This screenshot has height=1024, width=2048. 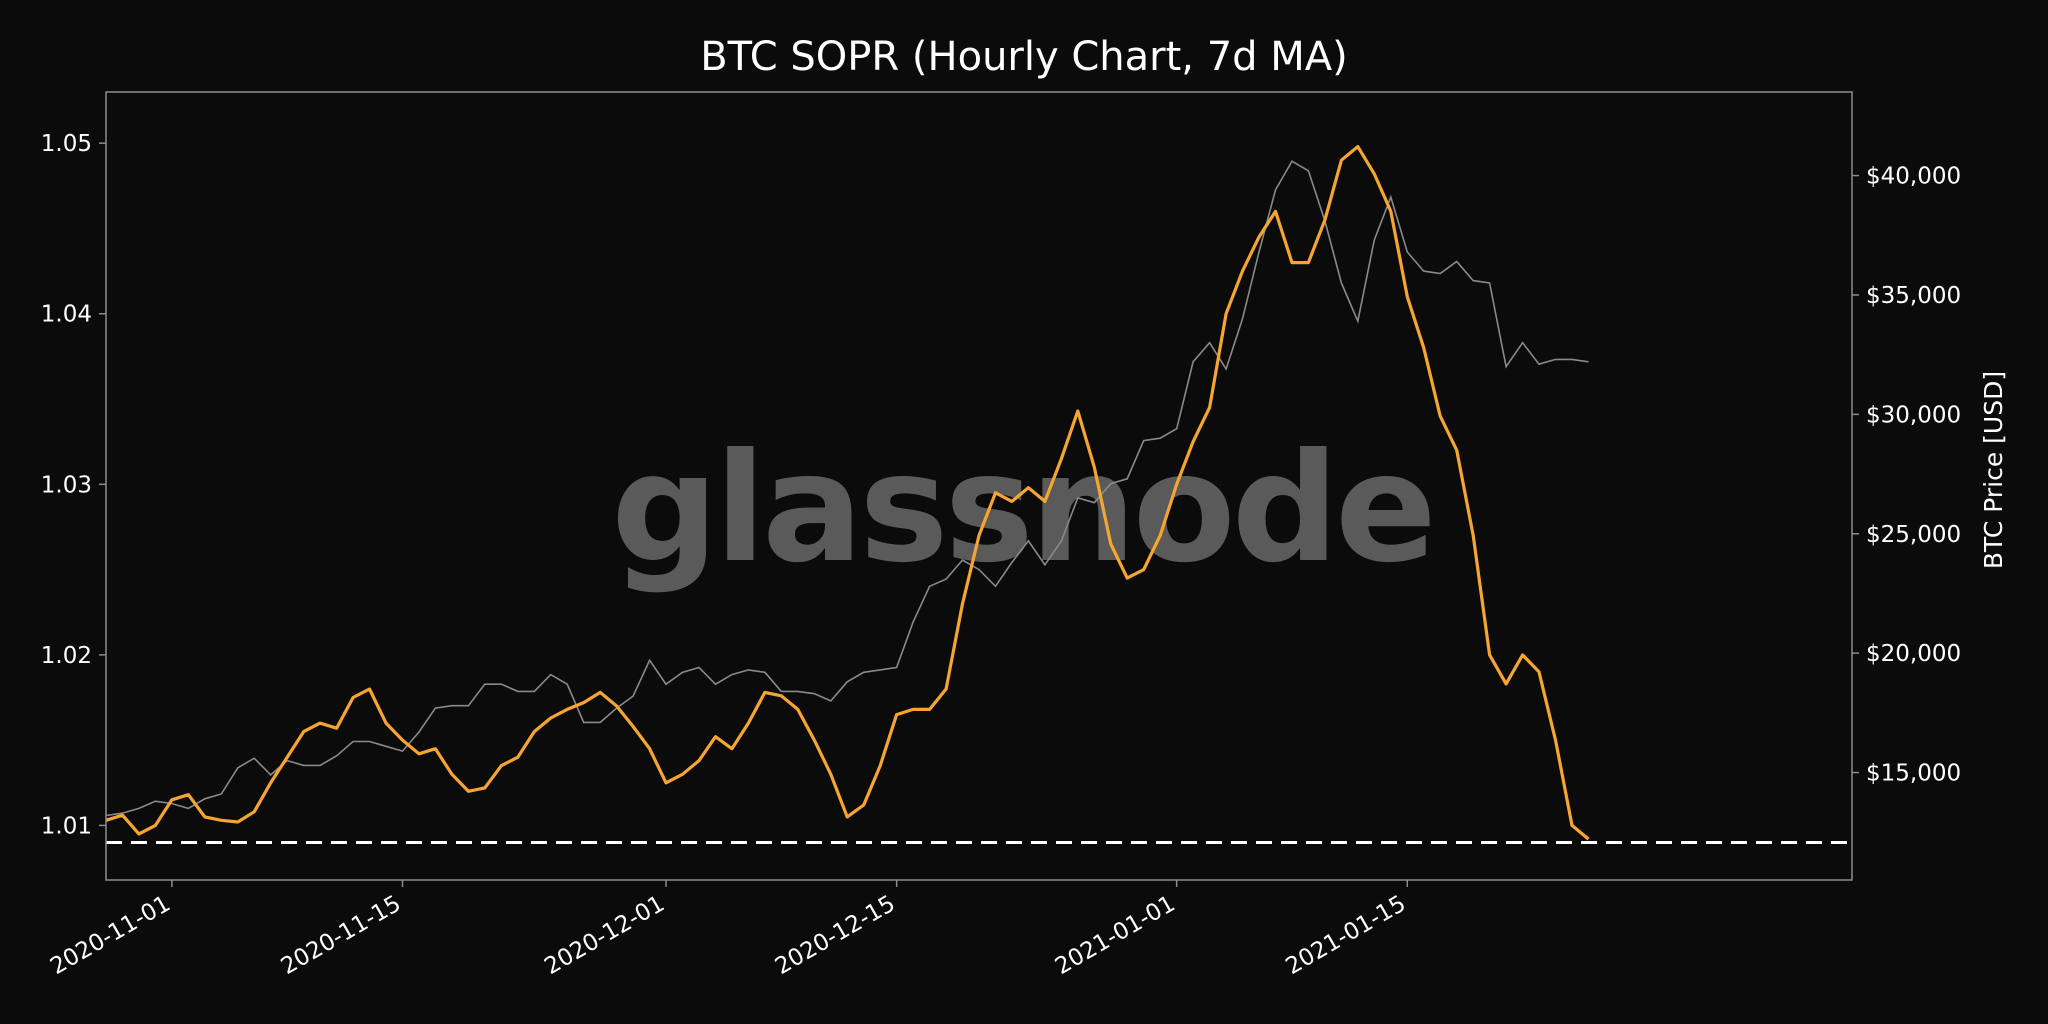 What do you see at coordinates (1913, 535) in the screenshot?
I see `right-tick-label: $25,000` at bounding box center [1913, 535].